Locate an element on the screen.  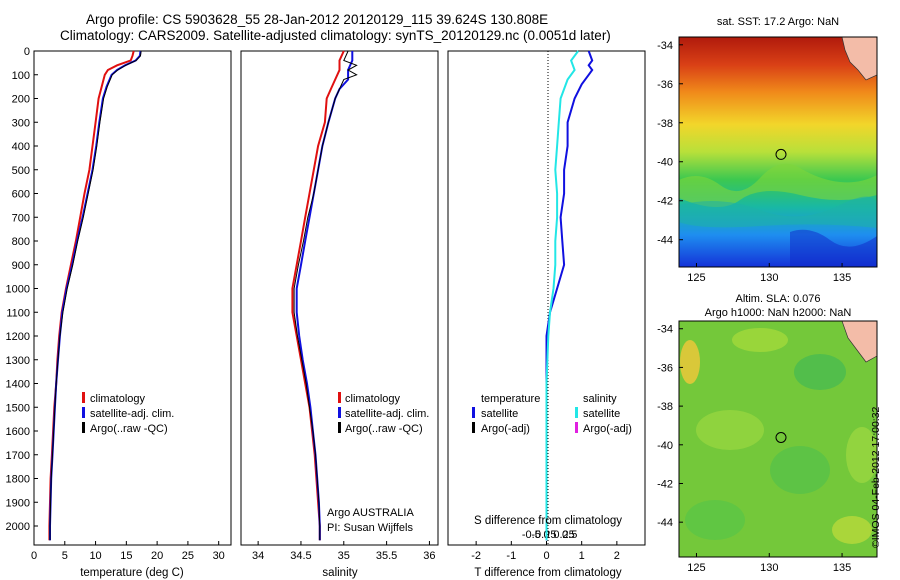
y-tick-label: 200 is located at coordinates (21, 100).